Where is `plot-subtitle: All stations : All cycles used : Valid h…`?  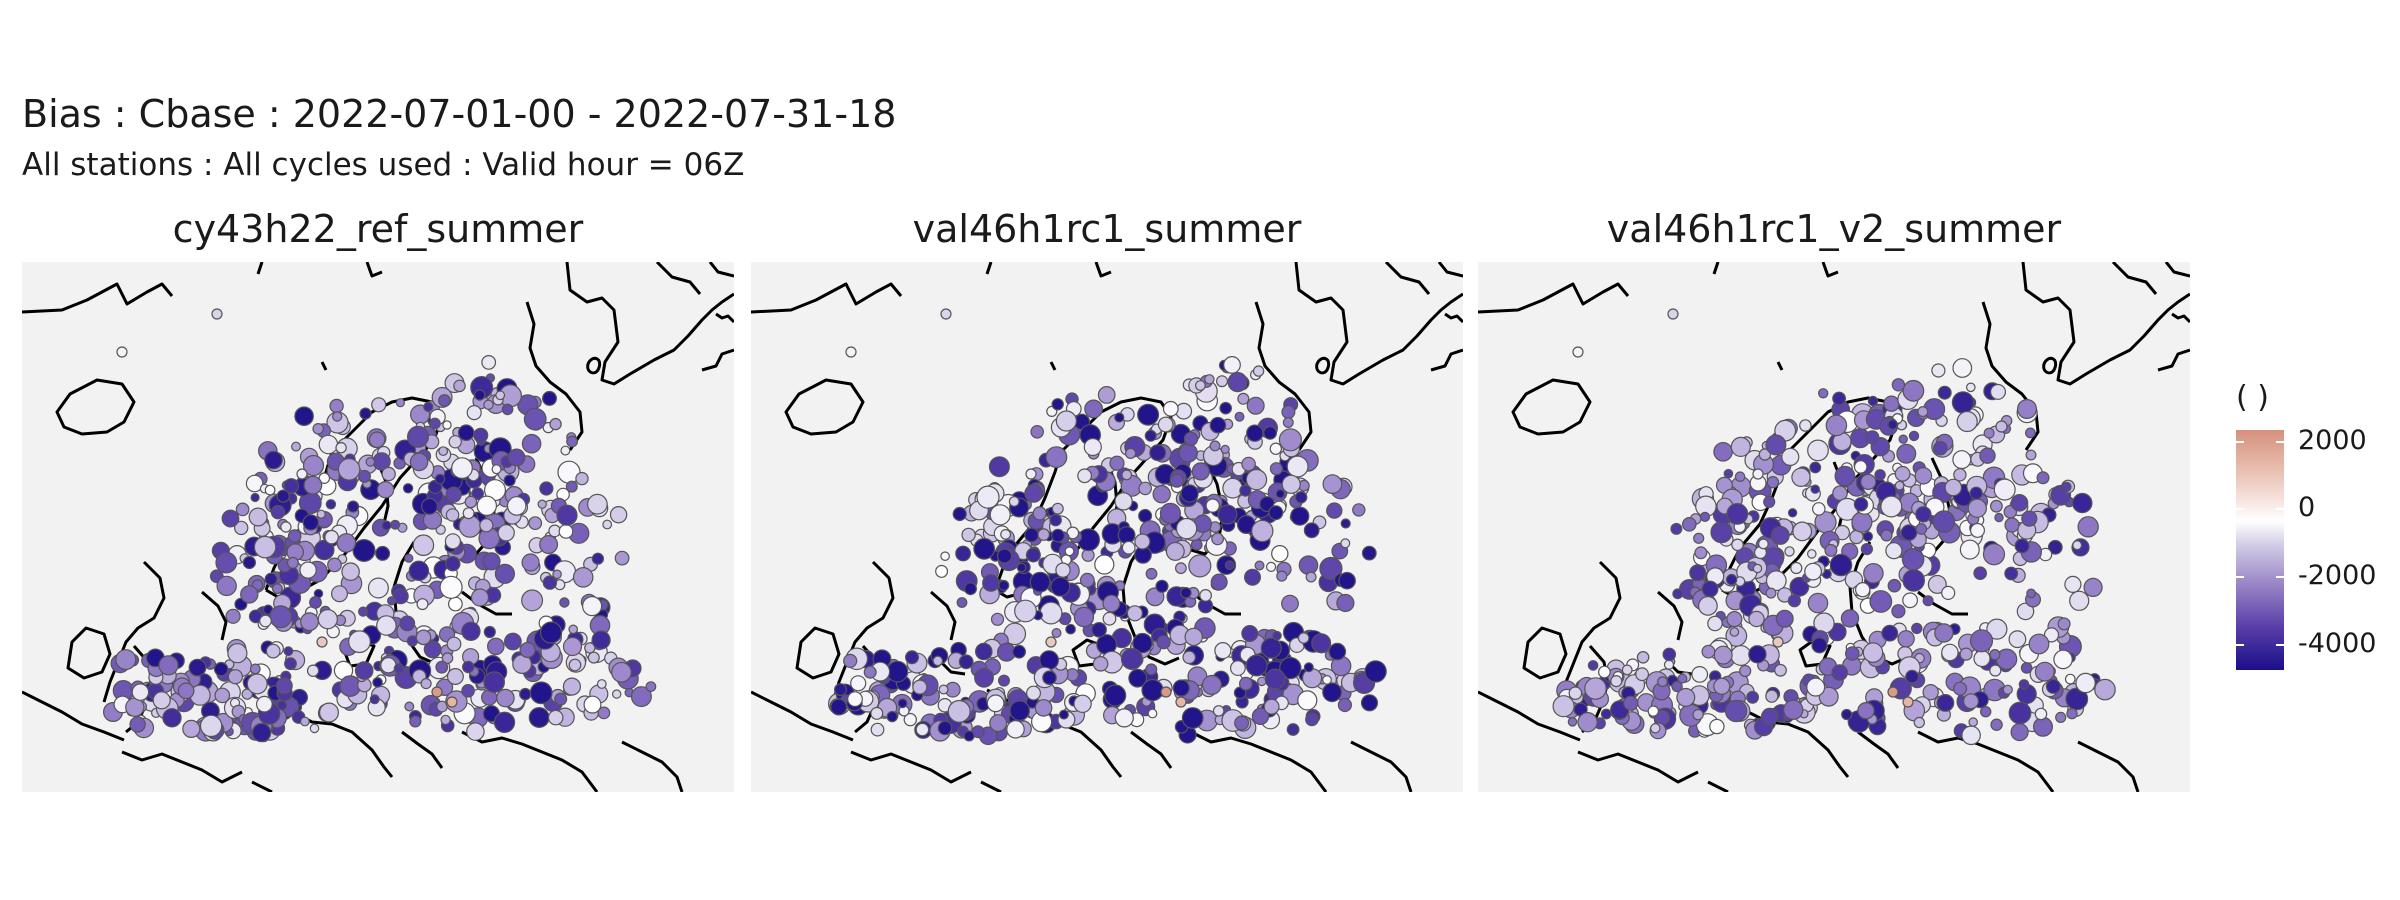
plot-subtitle: All stations : All cycles used : Valid h… is located at coordinates (383, 165).